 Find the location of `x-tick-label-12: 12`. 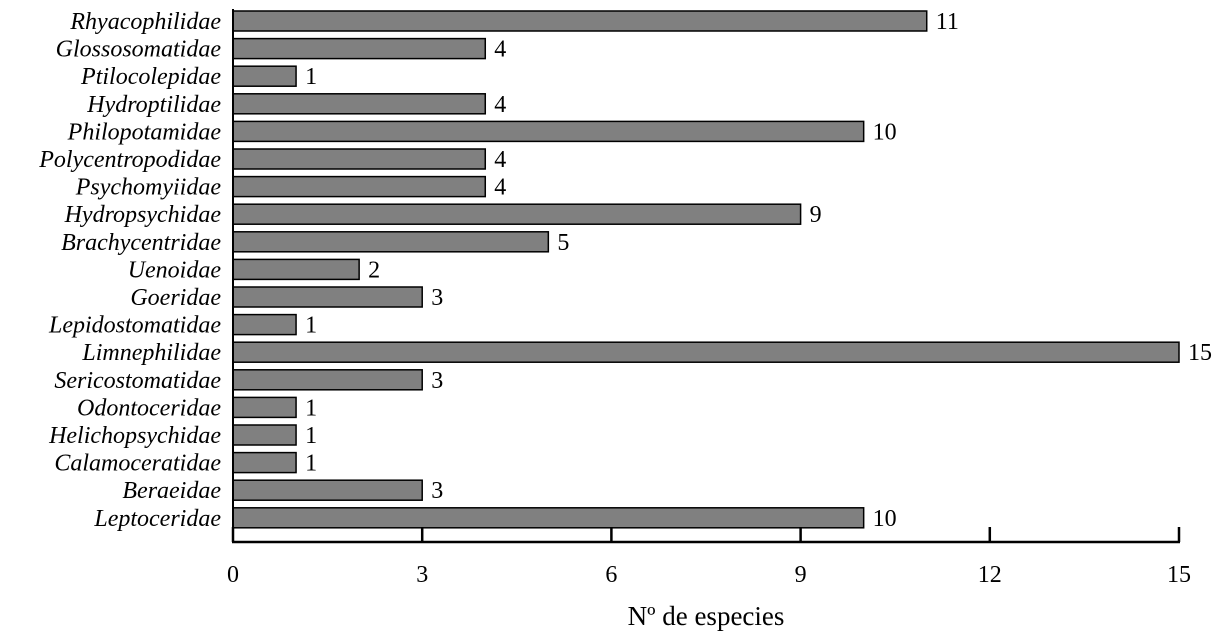

x-tick-label-12: 12 is located at coordinates (990, 575).